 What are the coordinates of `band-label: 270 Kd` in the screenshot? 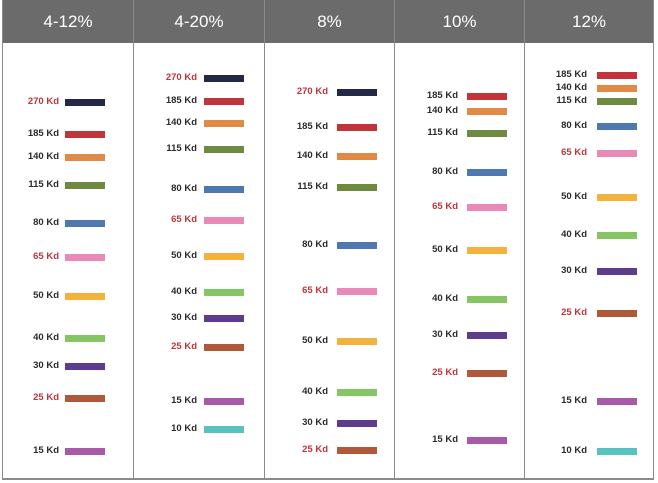 It's located at (312, 91).